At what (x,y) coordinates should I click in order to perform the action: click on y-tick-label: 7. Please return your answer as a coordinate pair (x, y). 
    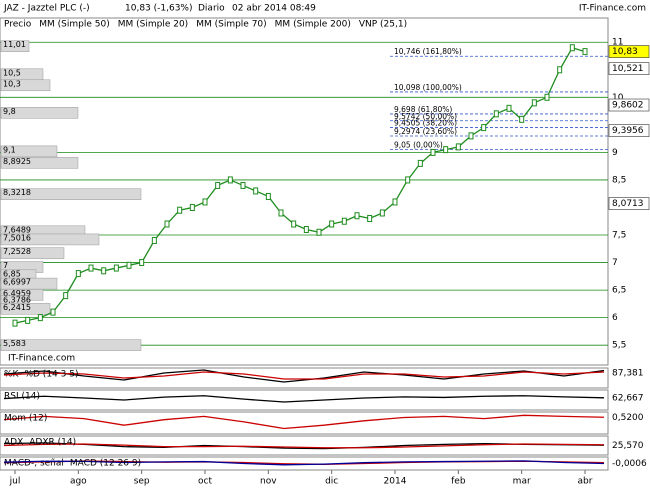
    Looking at the image, I should click on (615, 263).